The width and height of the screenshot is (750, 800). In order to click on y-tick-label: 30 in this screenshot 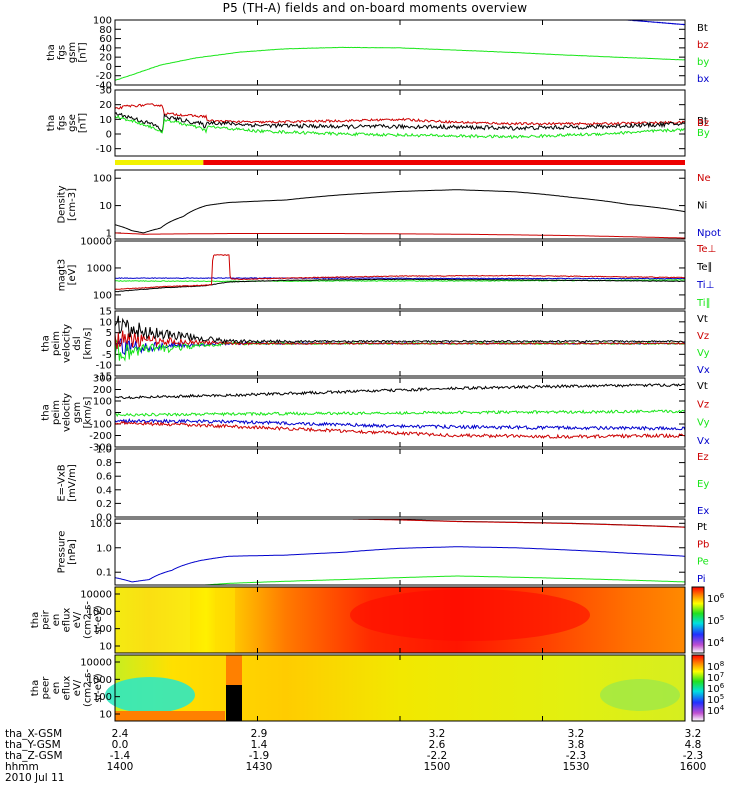, I will do `click(105, 91)`.